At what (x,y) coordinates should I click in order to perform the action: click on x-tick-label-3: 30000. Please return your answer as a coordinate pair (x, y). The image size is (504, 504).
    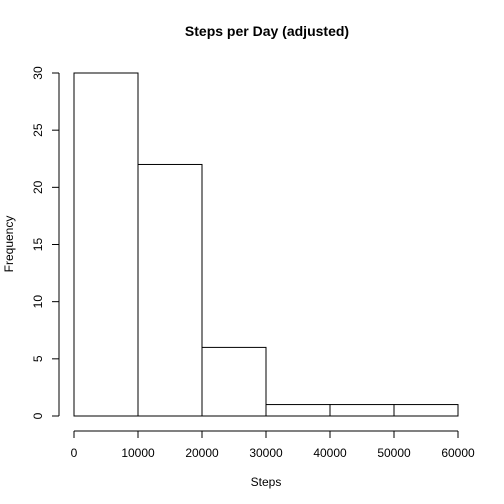
    Looking at the image, I should click on (266, 453).